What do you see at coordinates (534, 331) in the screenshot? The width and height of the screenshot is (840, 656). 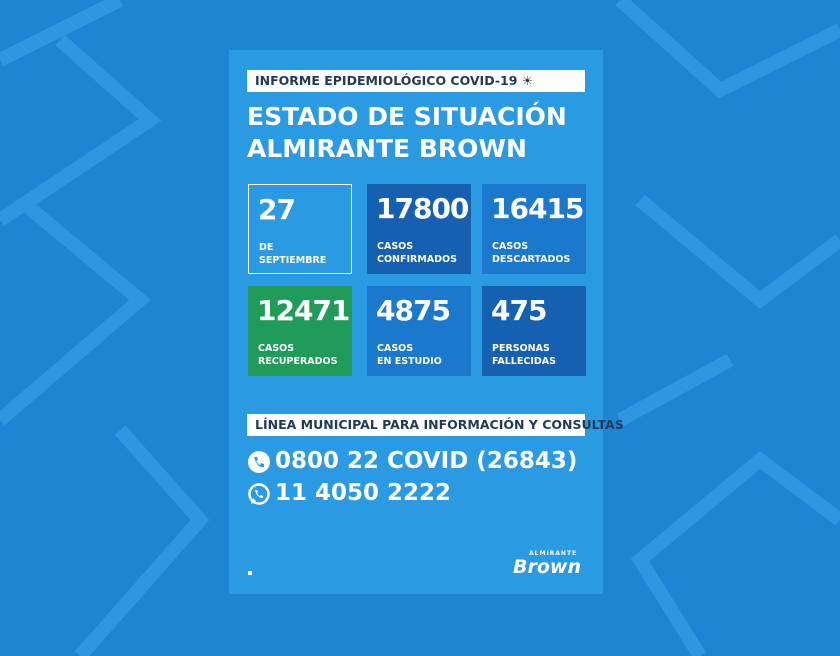 I see `stat-card: 475 PERSONAS FALLECIDAS` at bounding box center [534, 331].